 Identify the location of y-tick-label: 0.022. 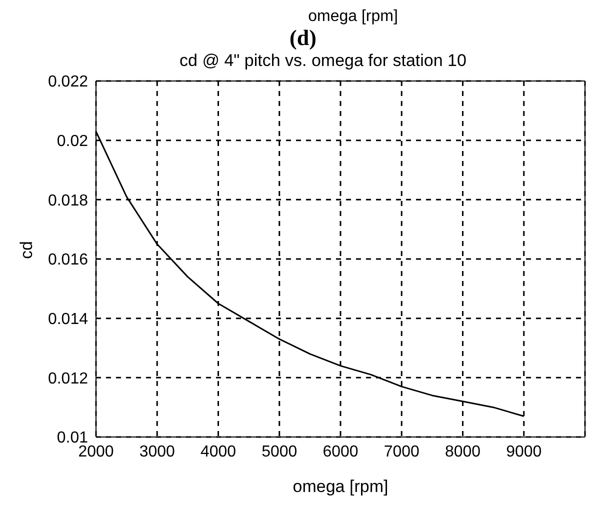
(68, 82).